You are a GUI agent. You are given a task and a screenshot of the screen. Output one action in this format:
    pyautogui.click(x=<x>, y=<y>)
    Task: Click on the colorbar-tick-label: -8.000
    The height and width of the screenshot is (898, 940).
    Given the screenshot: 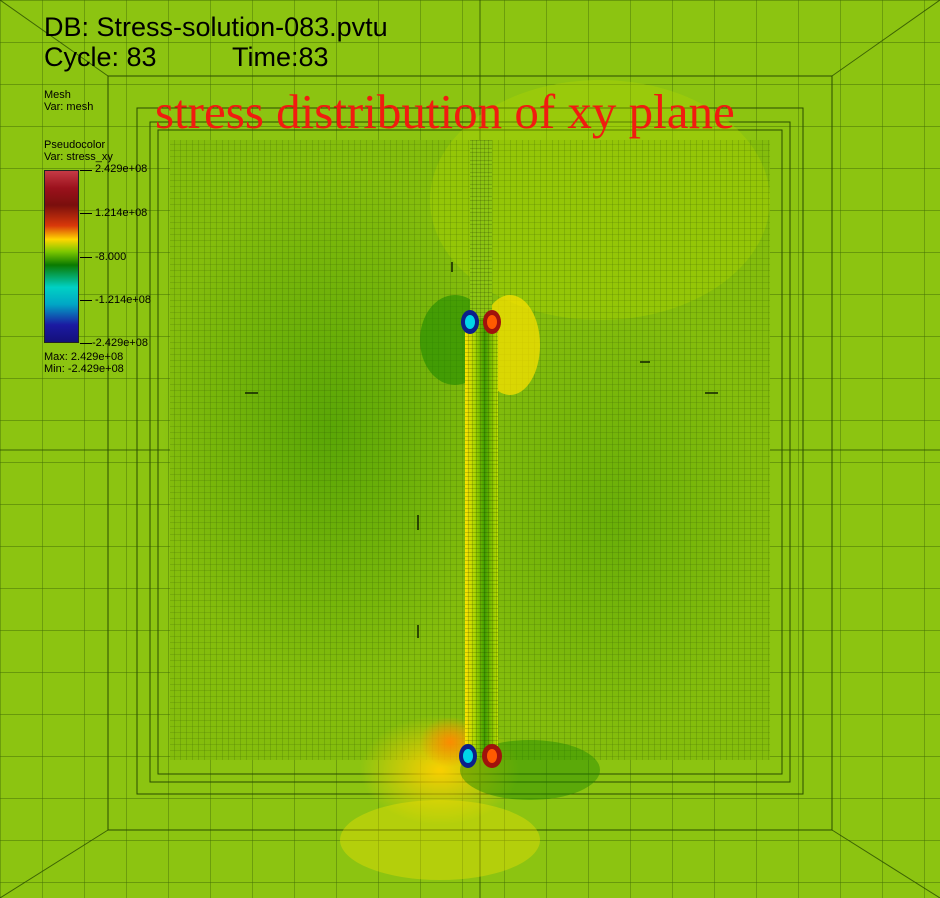 What is the action you would take?
    pyautogui.click(x=111, y=257)
    